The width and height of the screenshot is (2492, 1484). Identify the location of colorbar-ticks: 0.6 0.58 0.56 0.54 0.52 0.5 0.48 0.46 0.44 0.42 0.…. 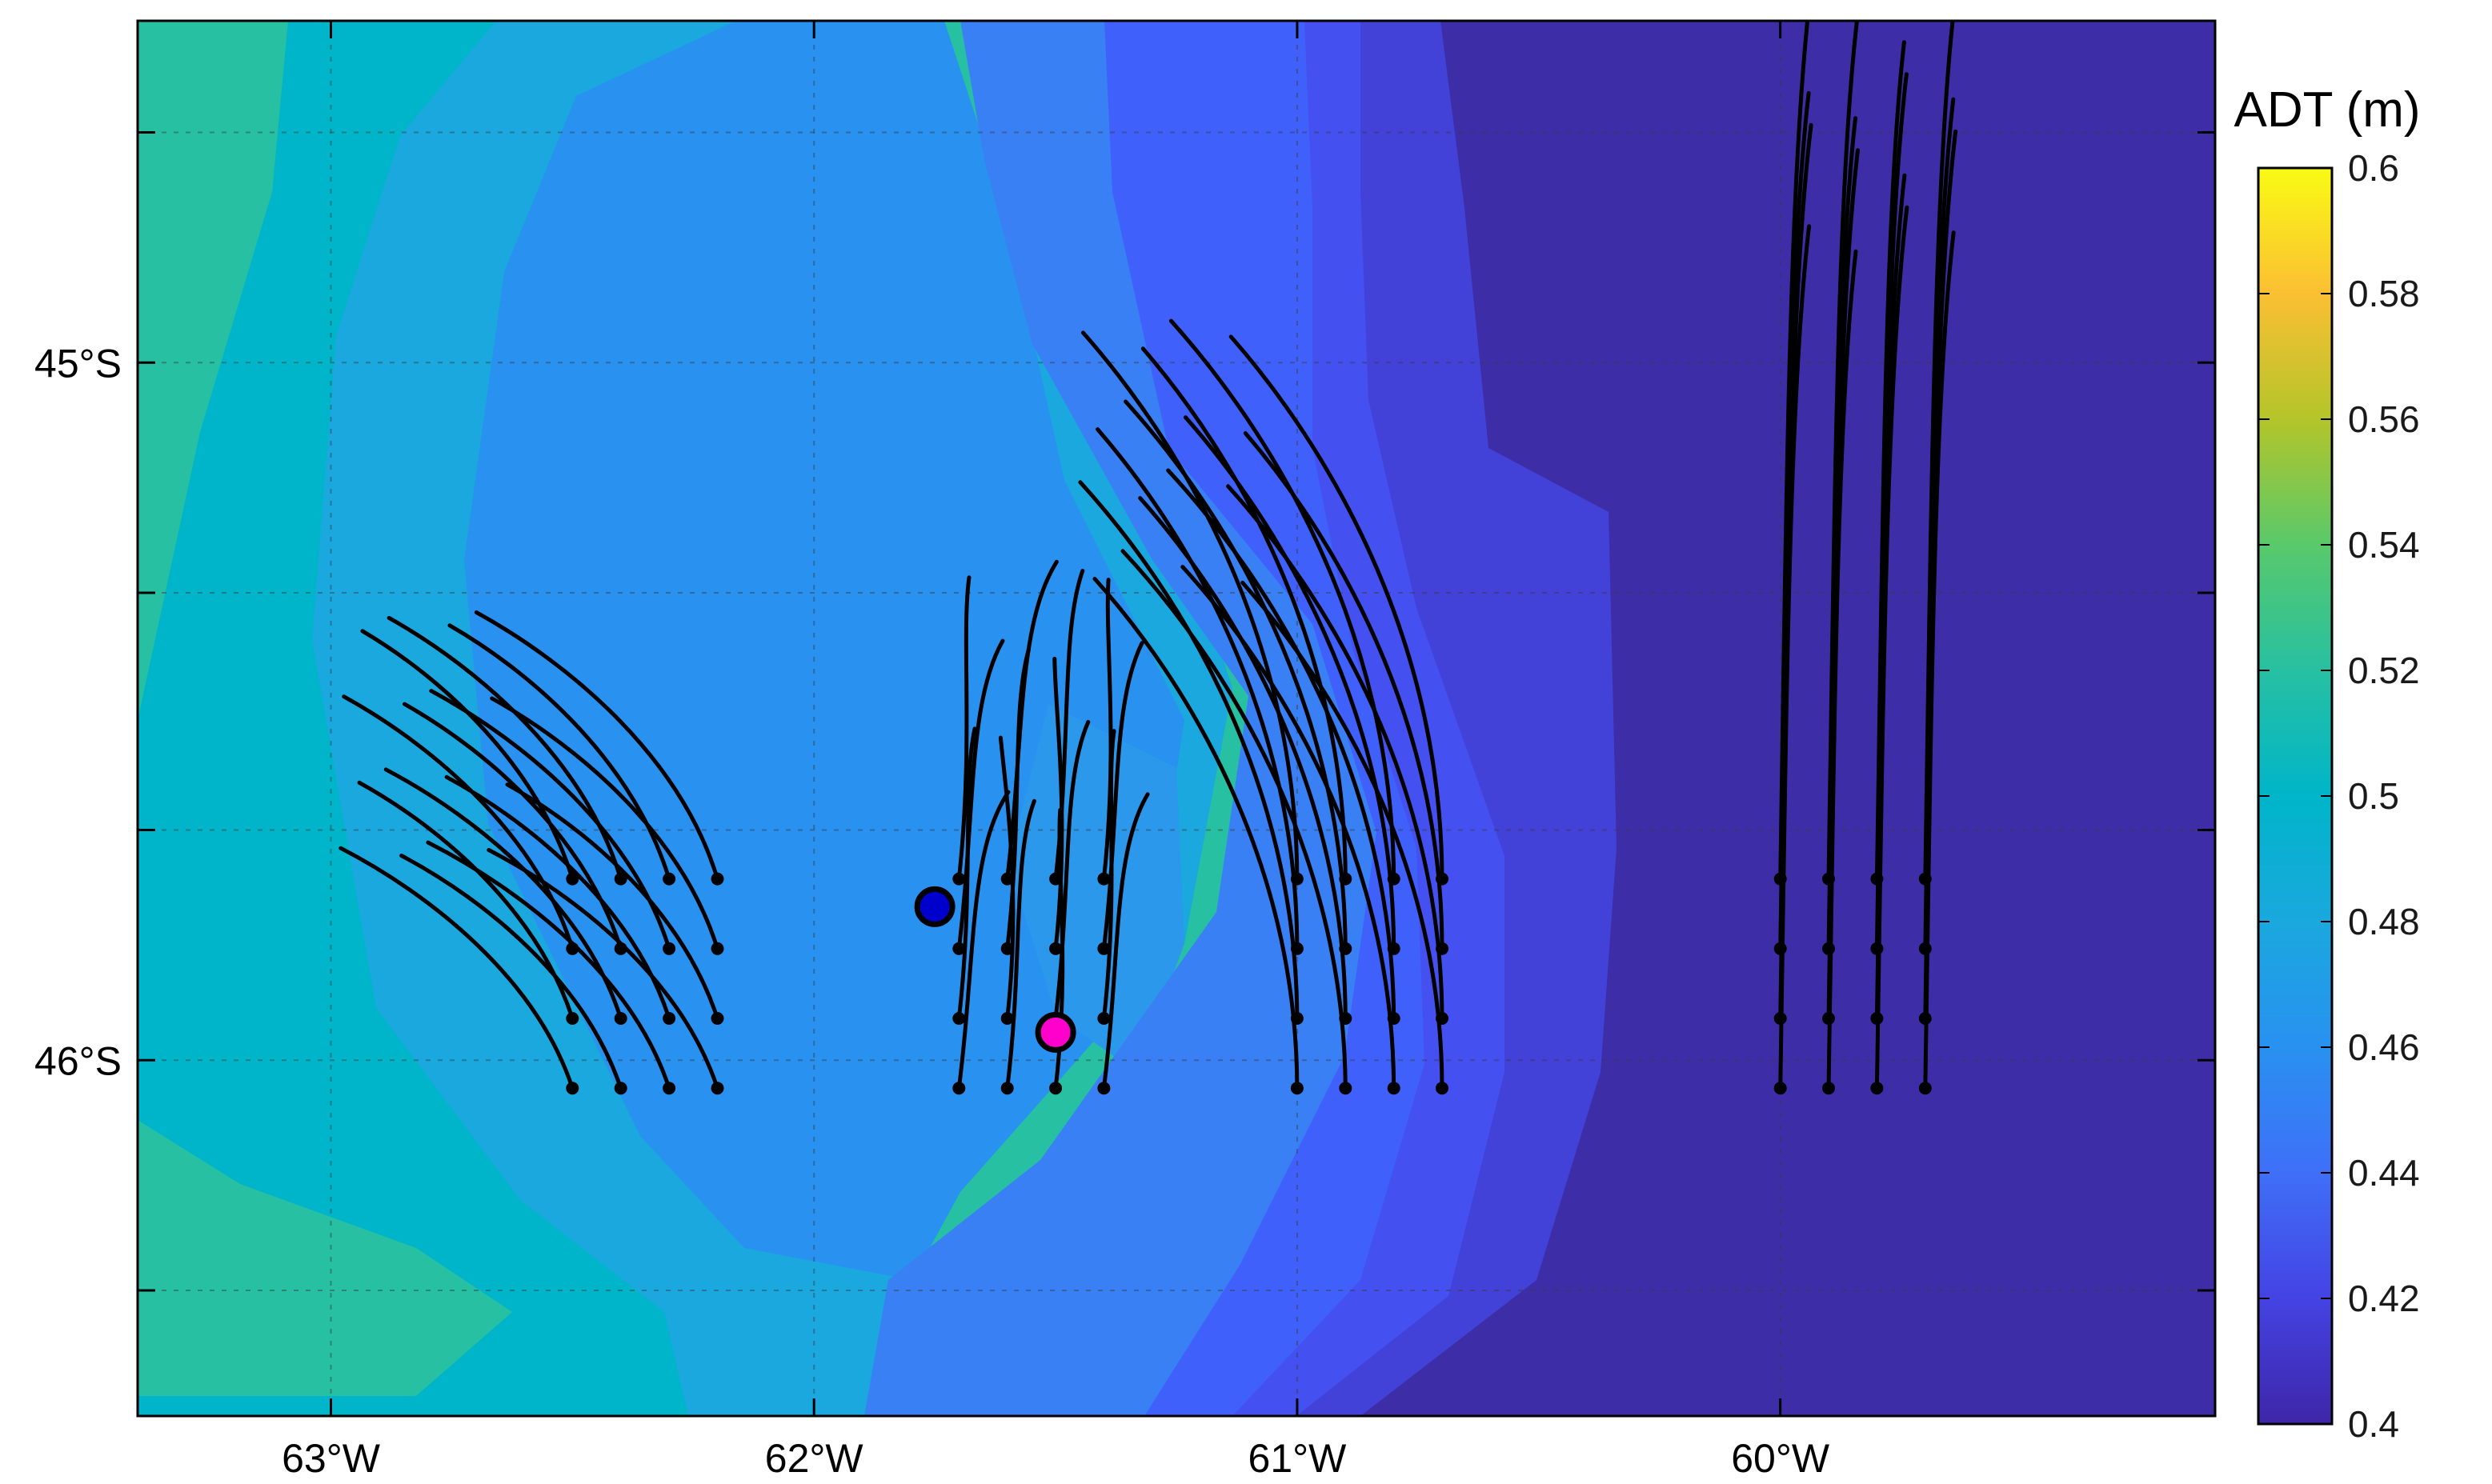
(2339, 796).